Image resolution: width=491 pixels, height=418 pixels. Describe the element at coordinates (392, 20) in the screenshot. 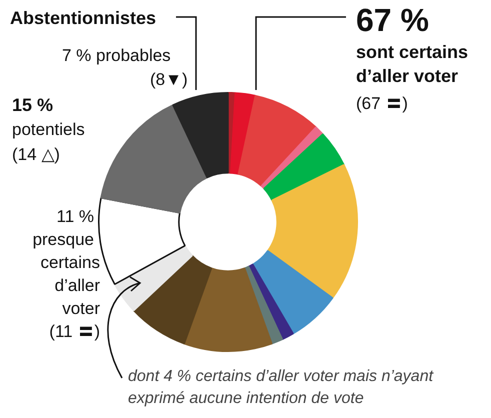

I see `text: 67 %` at that location.